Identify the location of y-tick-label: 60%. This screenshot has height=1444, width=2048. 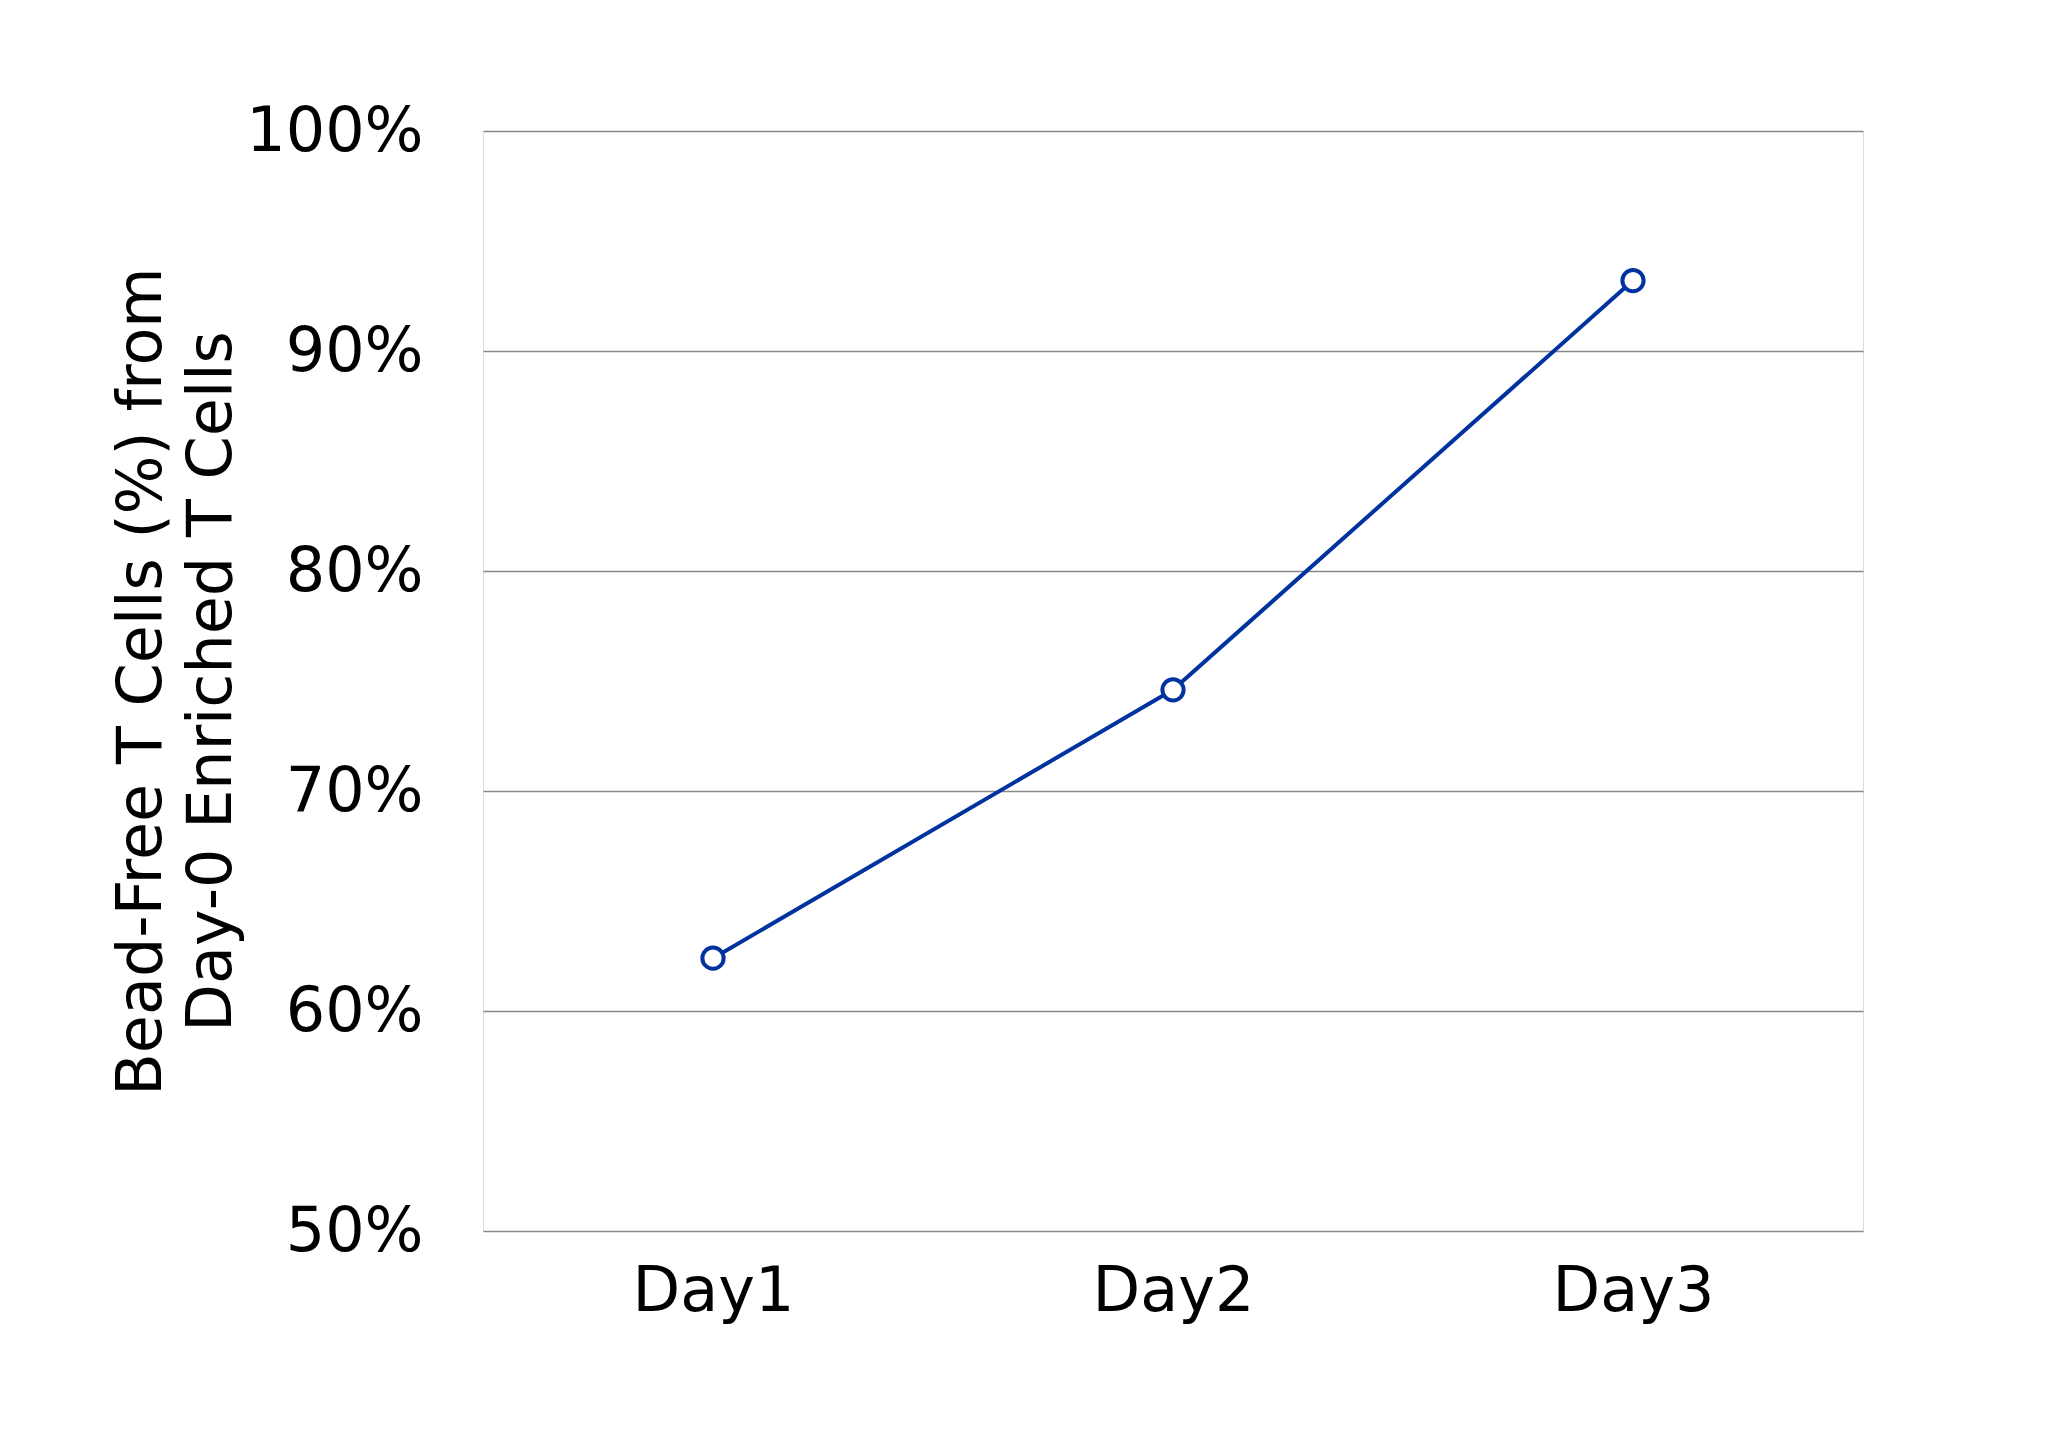
(354, 1009).